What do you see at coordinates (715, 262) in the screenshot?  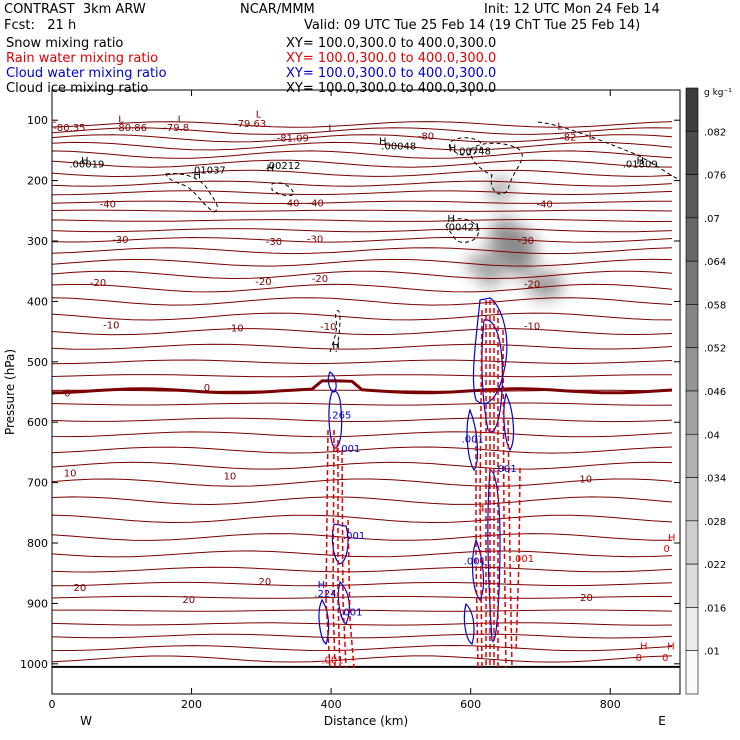 I see `colorbar-label: .064` at bounding box center [715, 262].